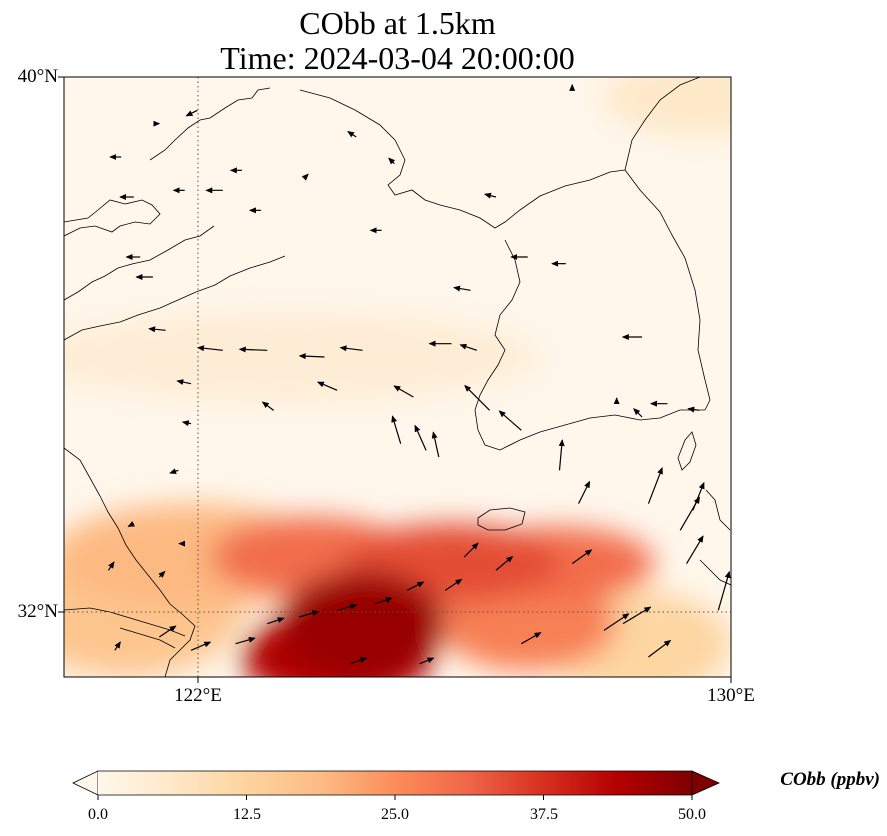 Image resolution: width=887 pixels, height=836 pixels. I want to click on shandong-peninsula, so click(175, 298).